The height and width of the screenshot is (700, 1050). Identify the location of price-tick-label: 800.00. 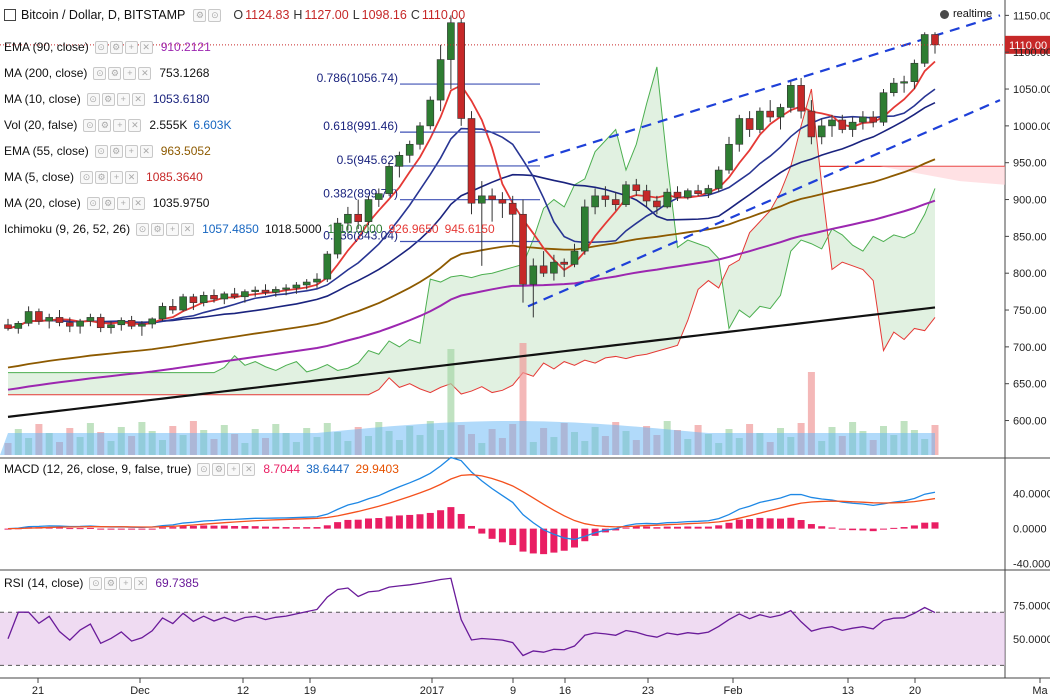
(1030, 274).